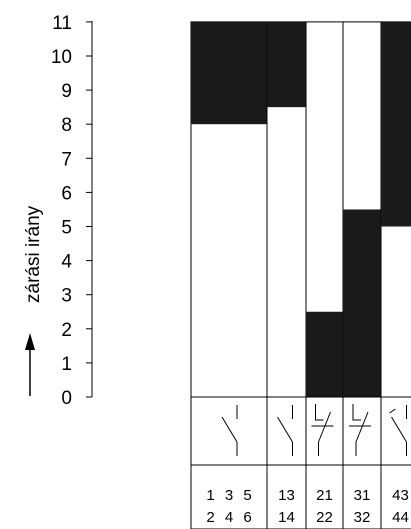  Describe the element at coordinates (66, 398) in the screenshot. I see `tick-label: 0` at that location.